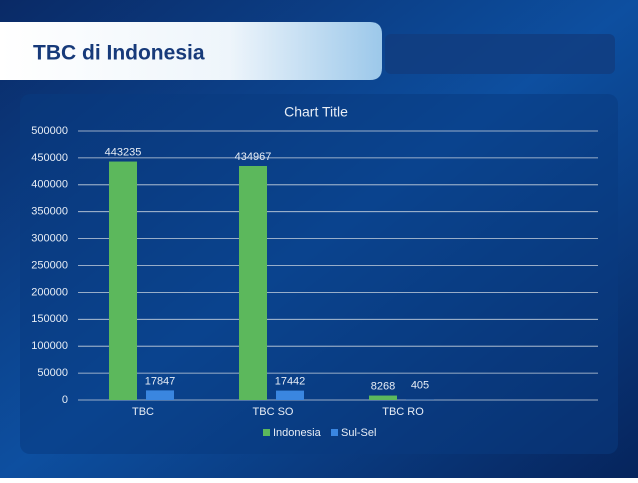 The height and width of the screenshot is (483, 638). What do you see at coordinates (383, 386) in the screenshot?
I see `value-label: 8268` at bounding box center [383, 386].